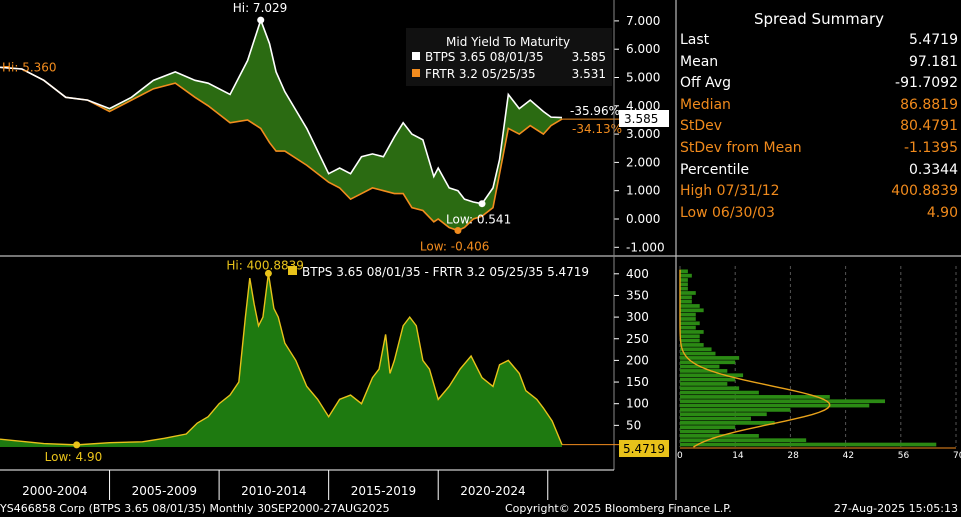 The height and width of the screenshot is (517, 961). What do you see at coordinates (645, 247) in the screenshot?
I see `yield-tick-label: -1.000` at bounding box center [645, 247].